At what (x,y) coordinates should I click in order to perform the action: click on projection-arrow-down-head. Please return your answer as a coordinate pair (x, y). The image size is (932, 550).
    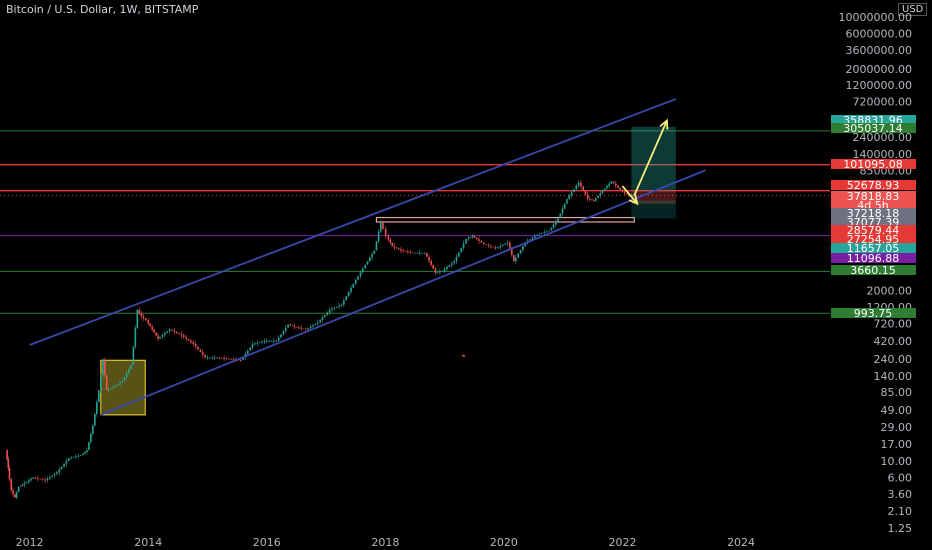
    Looking at the image, I should click on (633, 200).